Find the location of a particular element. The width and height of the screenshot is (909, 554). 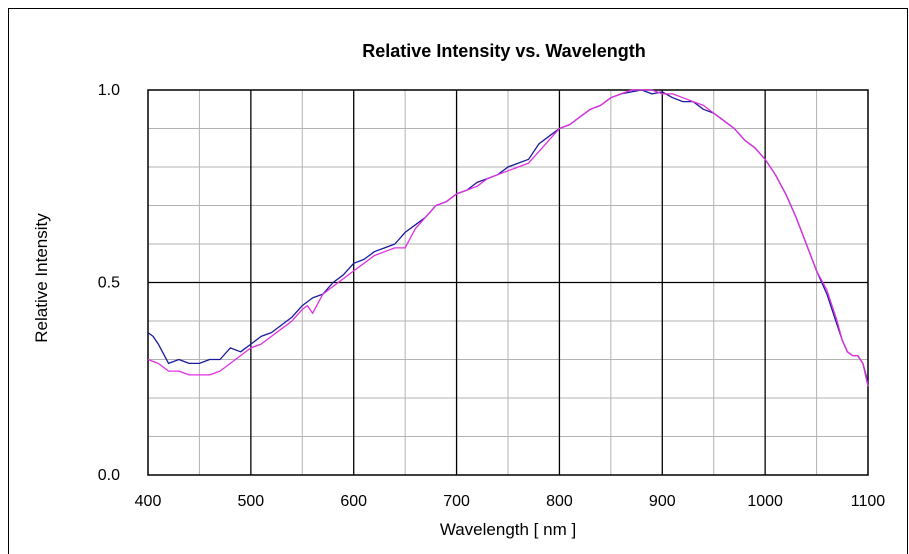

x-tick-labels: 400 500 600 700 800 900 1000 1100 is located at coordinates (510, 501).